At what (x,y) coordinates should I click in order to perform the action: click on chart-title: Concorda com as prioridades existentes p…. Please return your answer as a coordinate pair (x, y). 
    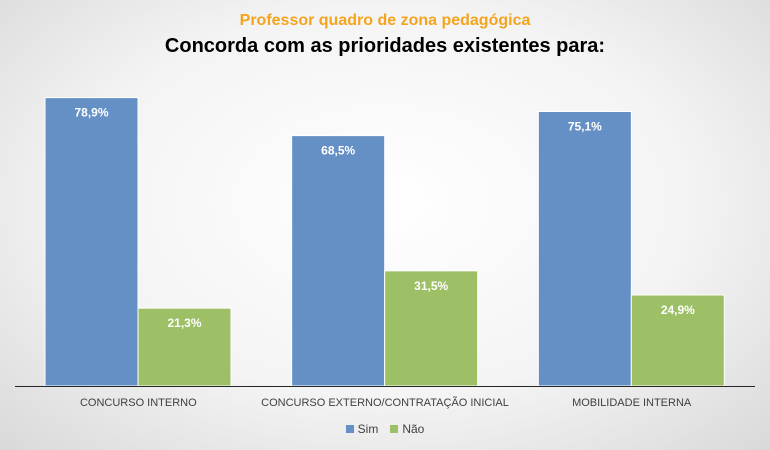
    Looking at the image, I should click on (385, 46).